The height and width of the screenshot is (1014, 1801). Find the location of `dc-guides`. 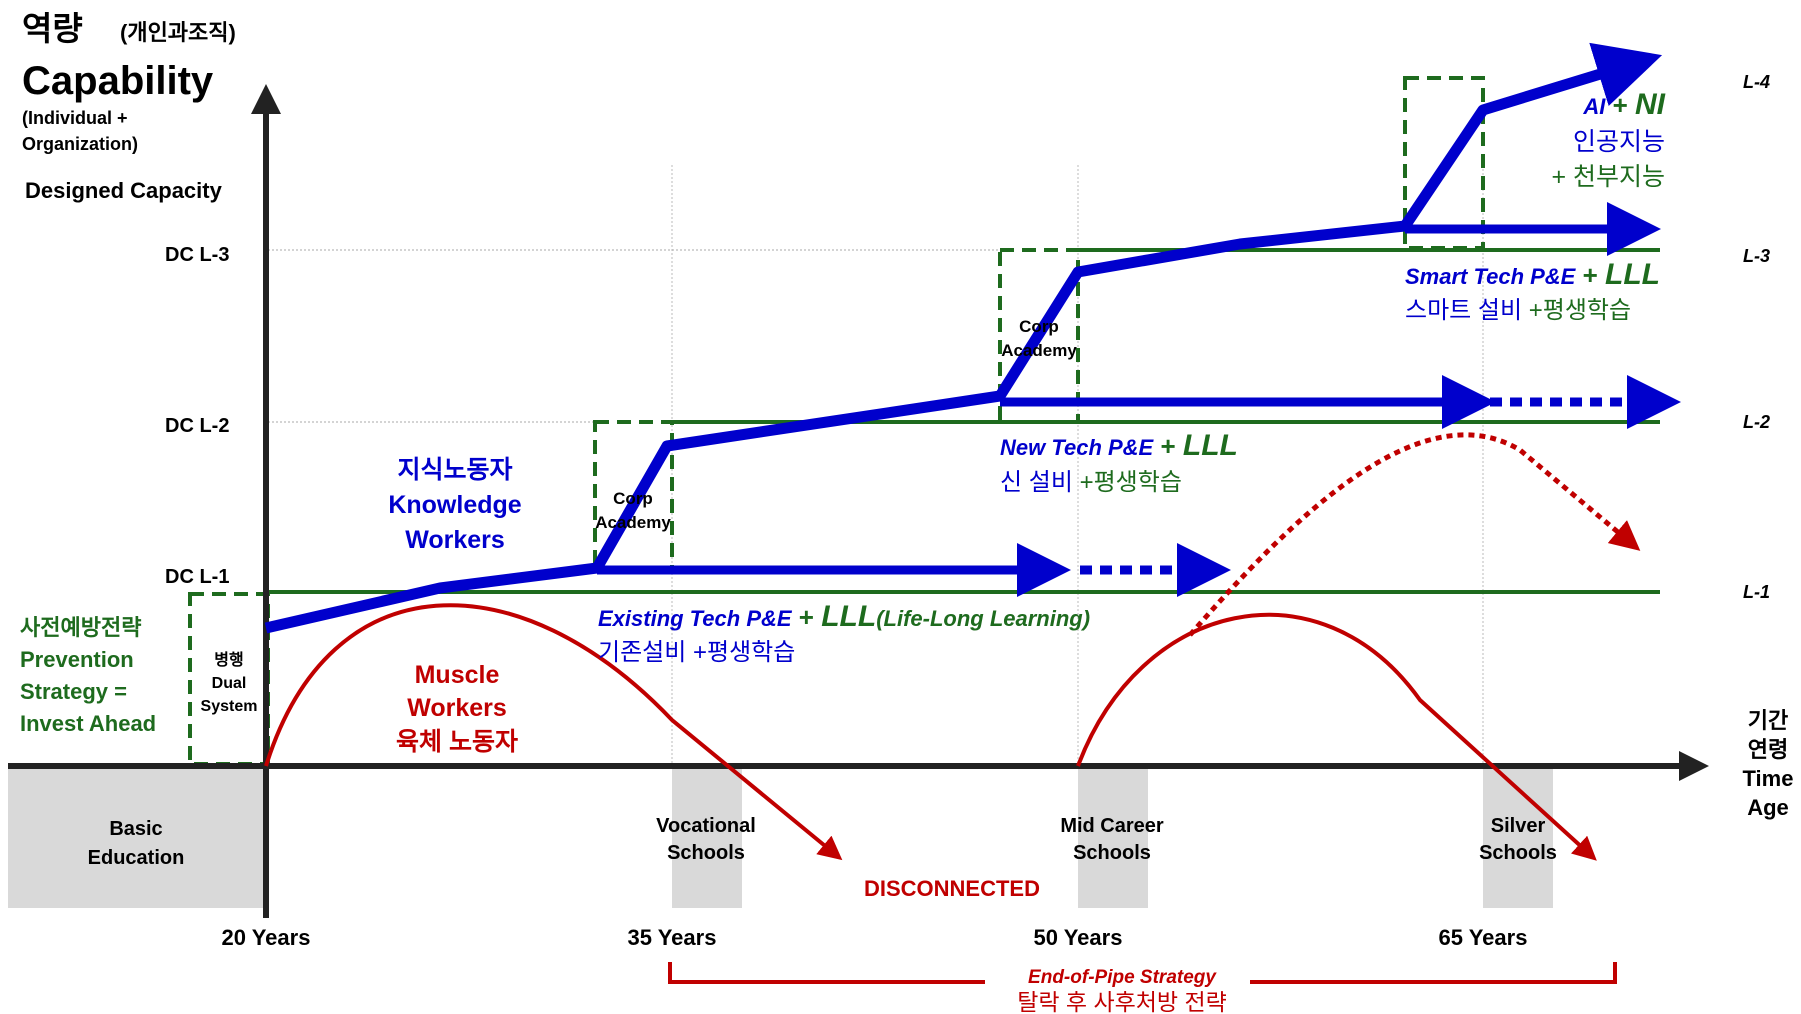

dc-guides is located at coordinates (634, 336).